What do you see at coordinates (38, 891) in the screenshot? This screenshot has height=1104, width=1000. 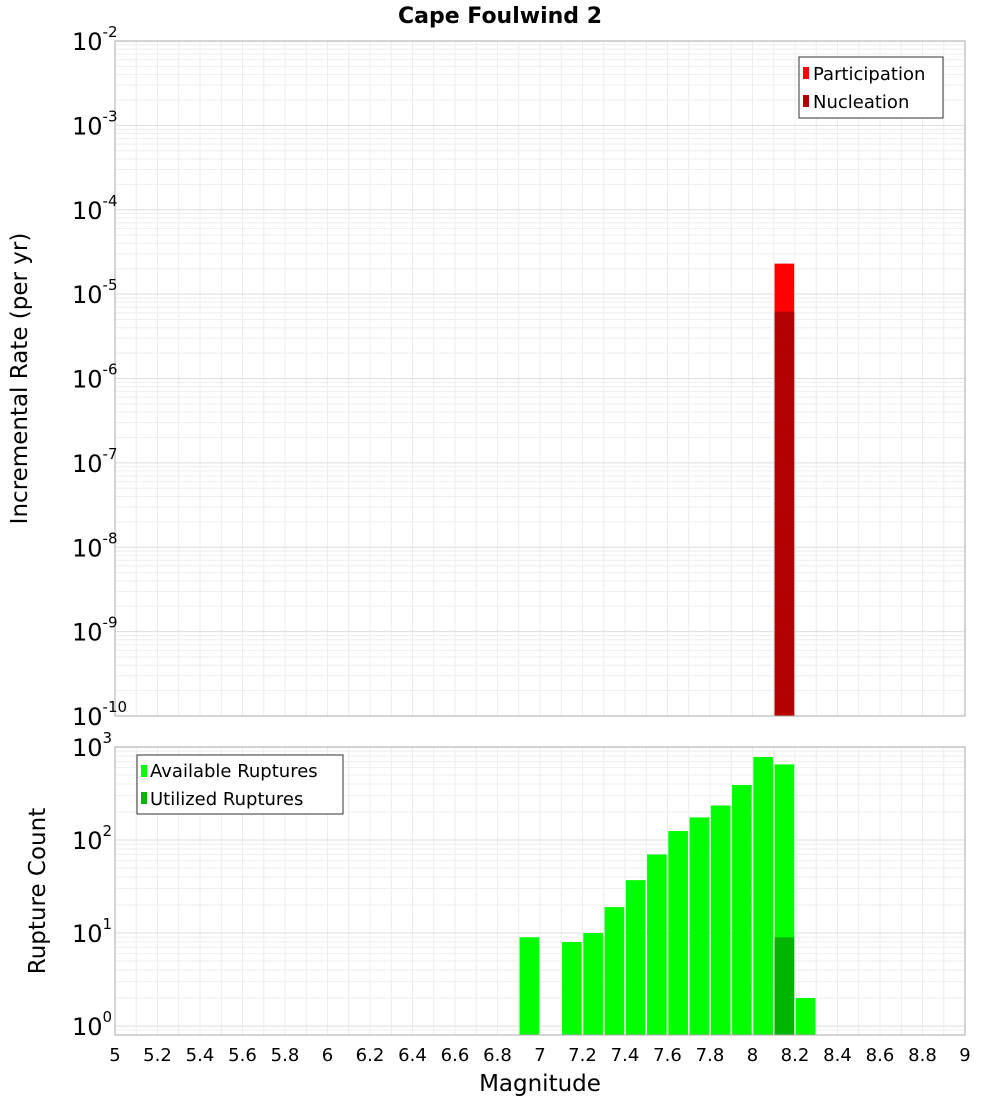 I see `bottom-y-axis-label: Rupture Count` at bounding box center [38, 891].